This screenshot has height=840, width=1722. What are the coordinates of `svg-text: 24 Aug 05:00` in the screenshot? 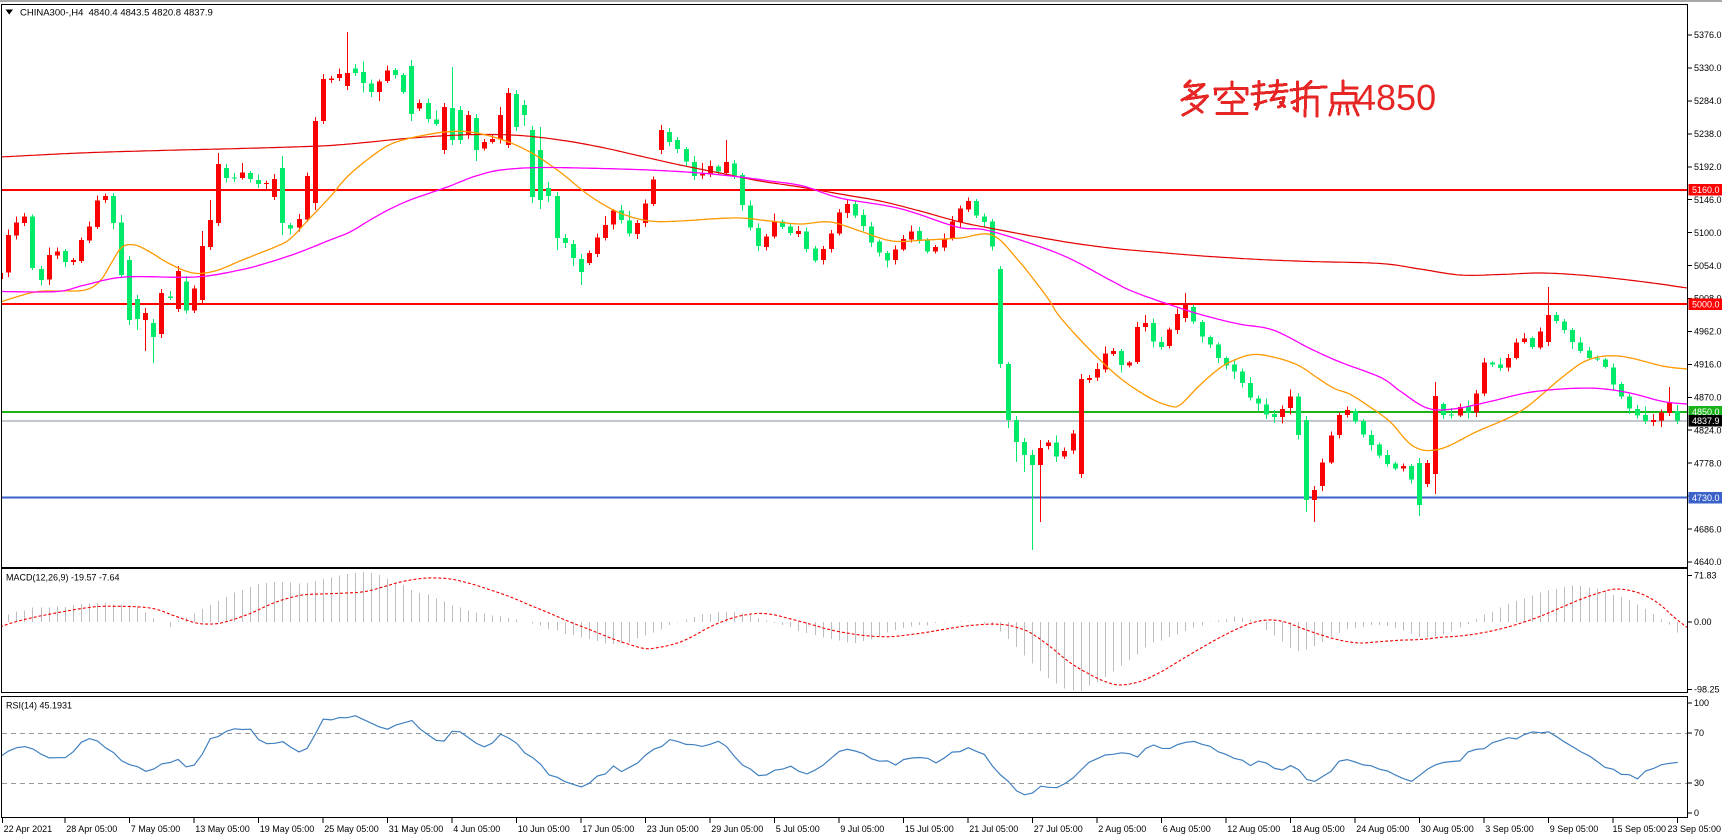 It's located at (1382, 829).